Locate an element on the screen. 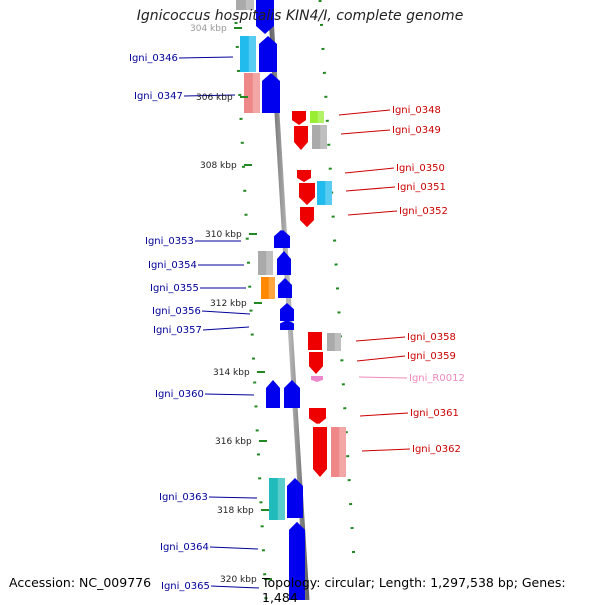 The width and height of the screenshot is (600, 605). gene-label-right: Igni_0359 is located at coordinates (431, 356).